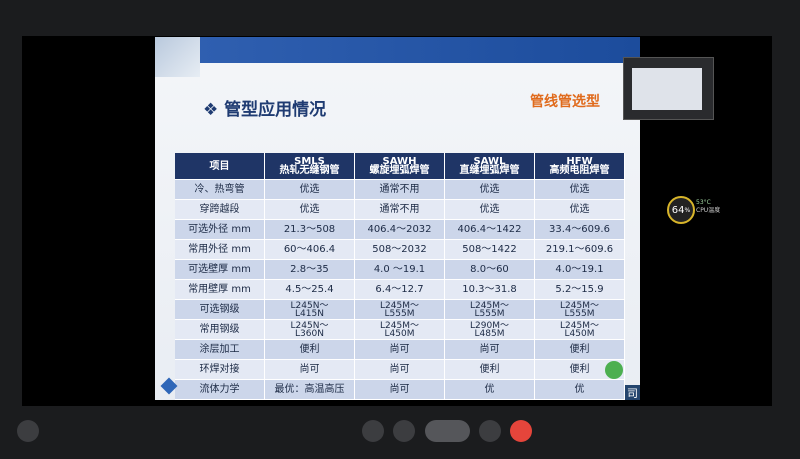  Describe the element at coordinates (489, 161) in the screenshot. I see `header-line: SAWL` at that location.